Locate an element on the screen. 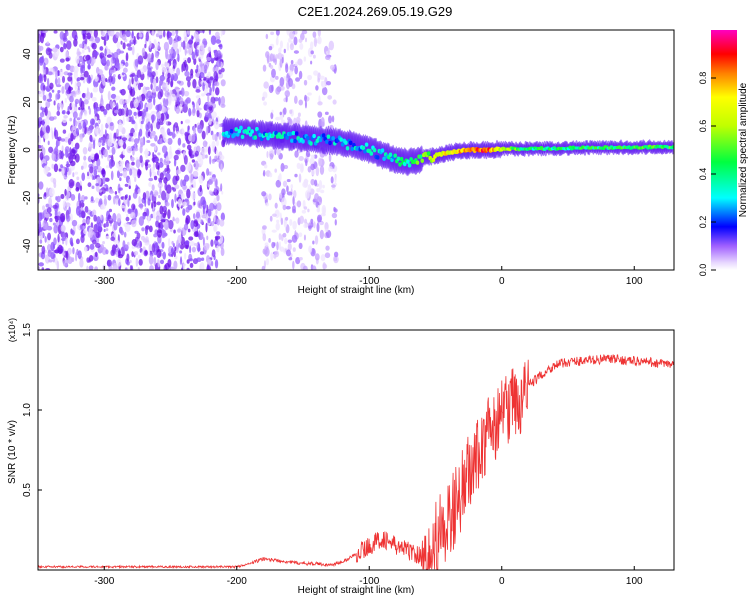 The width and height of the screenshot is (750, 600). spectrogram-y-tick-label: 20 is located at coordinates (27, 102).